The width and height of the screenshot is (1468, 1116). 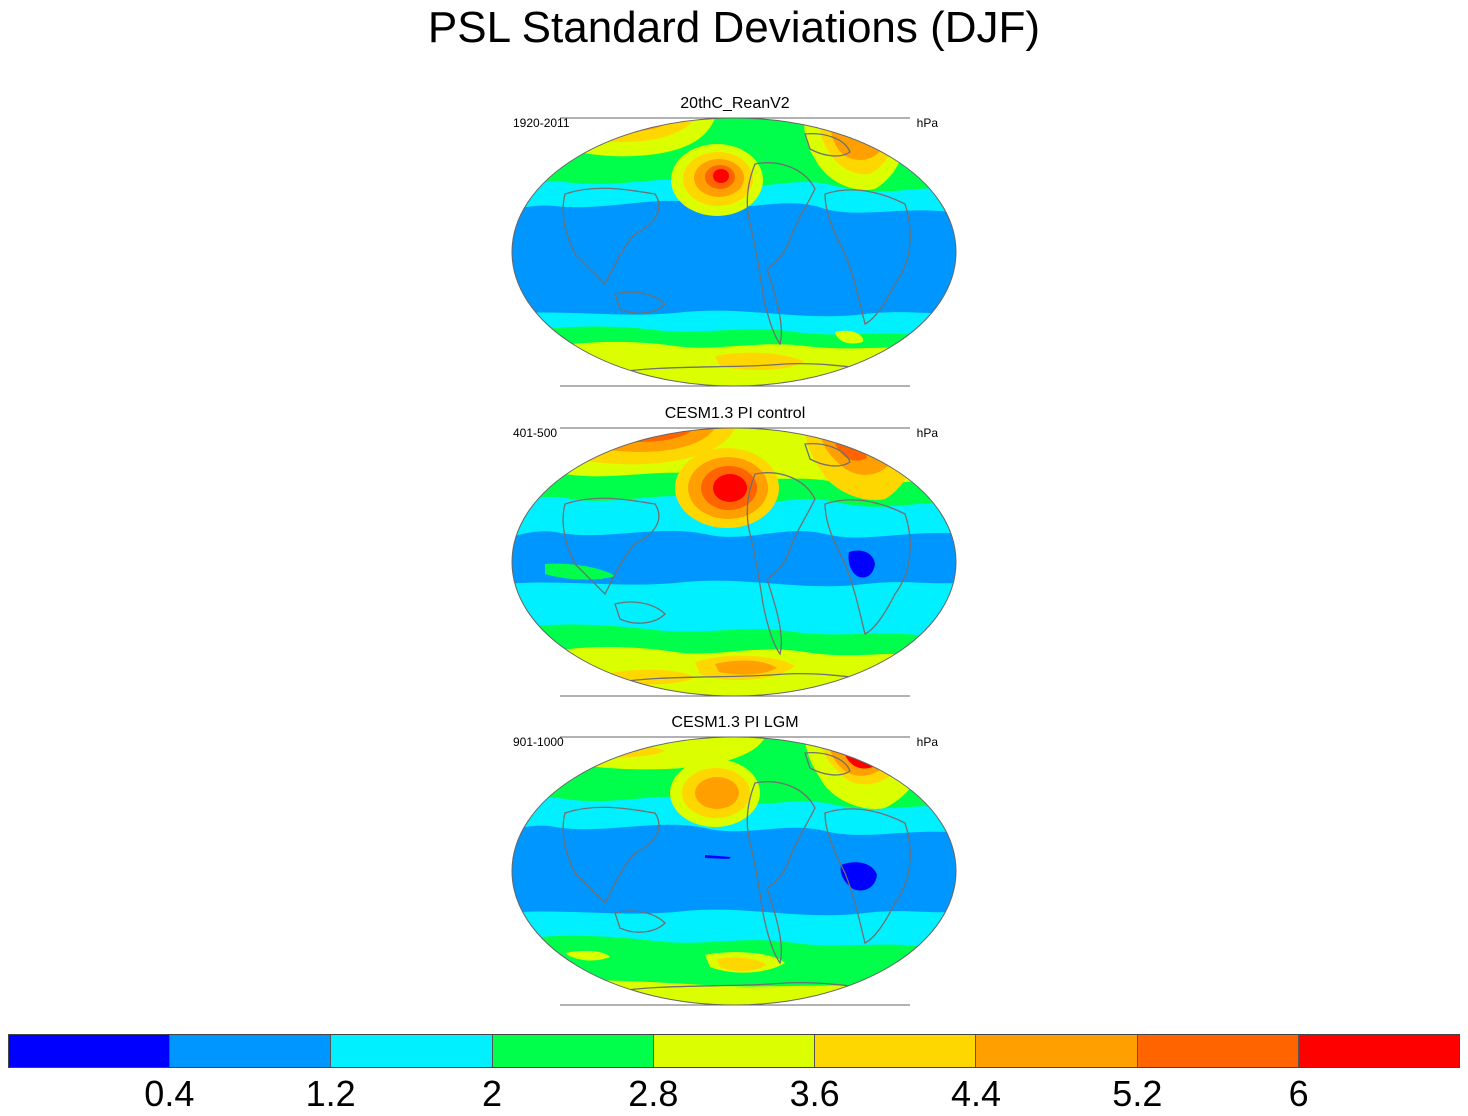 I want to click on panel-title: 20thC_ReanV2, so click(x=735, y=103).